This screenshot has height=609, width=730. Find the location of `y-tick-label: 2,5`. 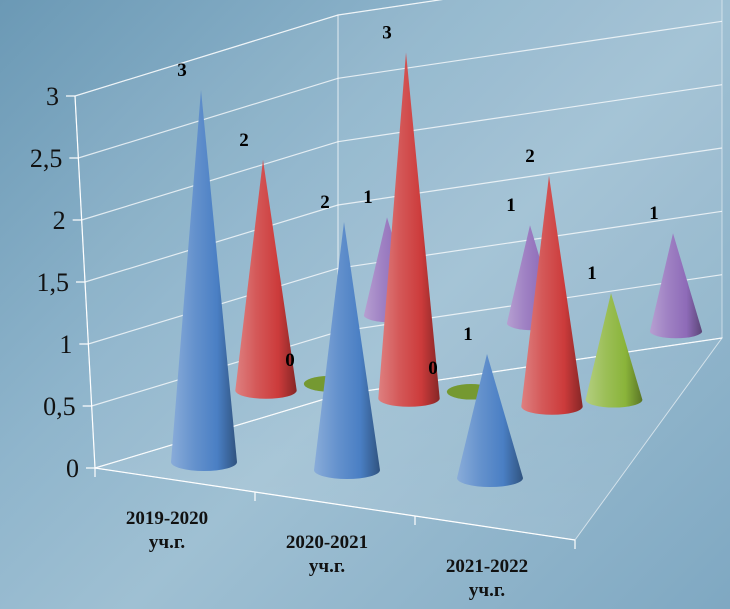

y-tick-label: 2,5 is located at coordinates (46, 158).